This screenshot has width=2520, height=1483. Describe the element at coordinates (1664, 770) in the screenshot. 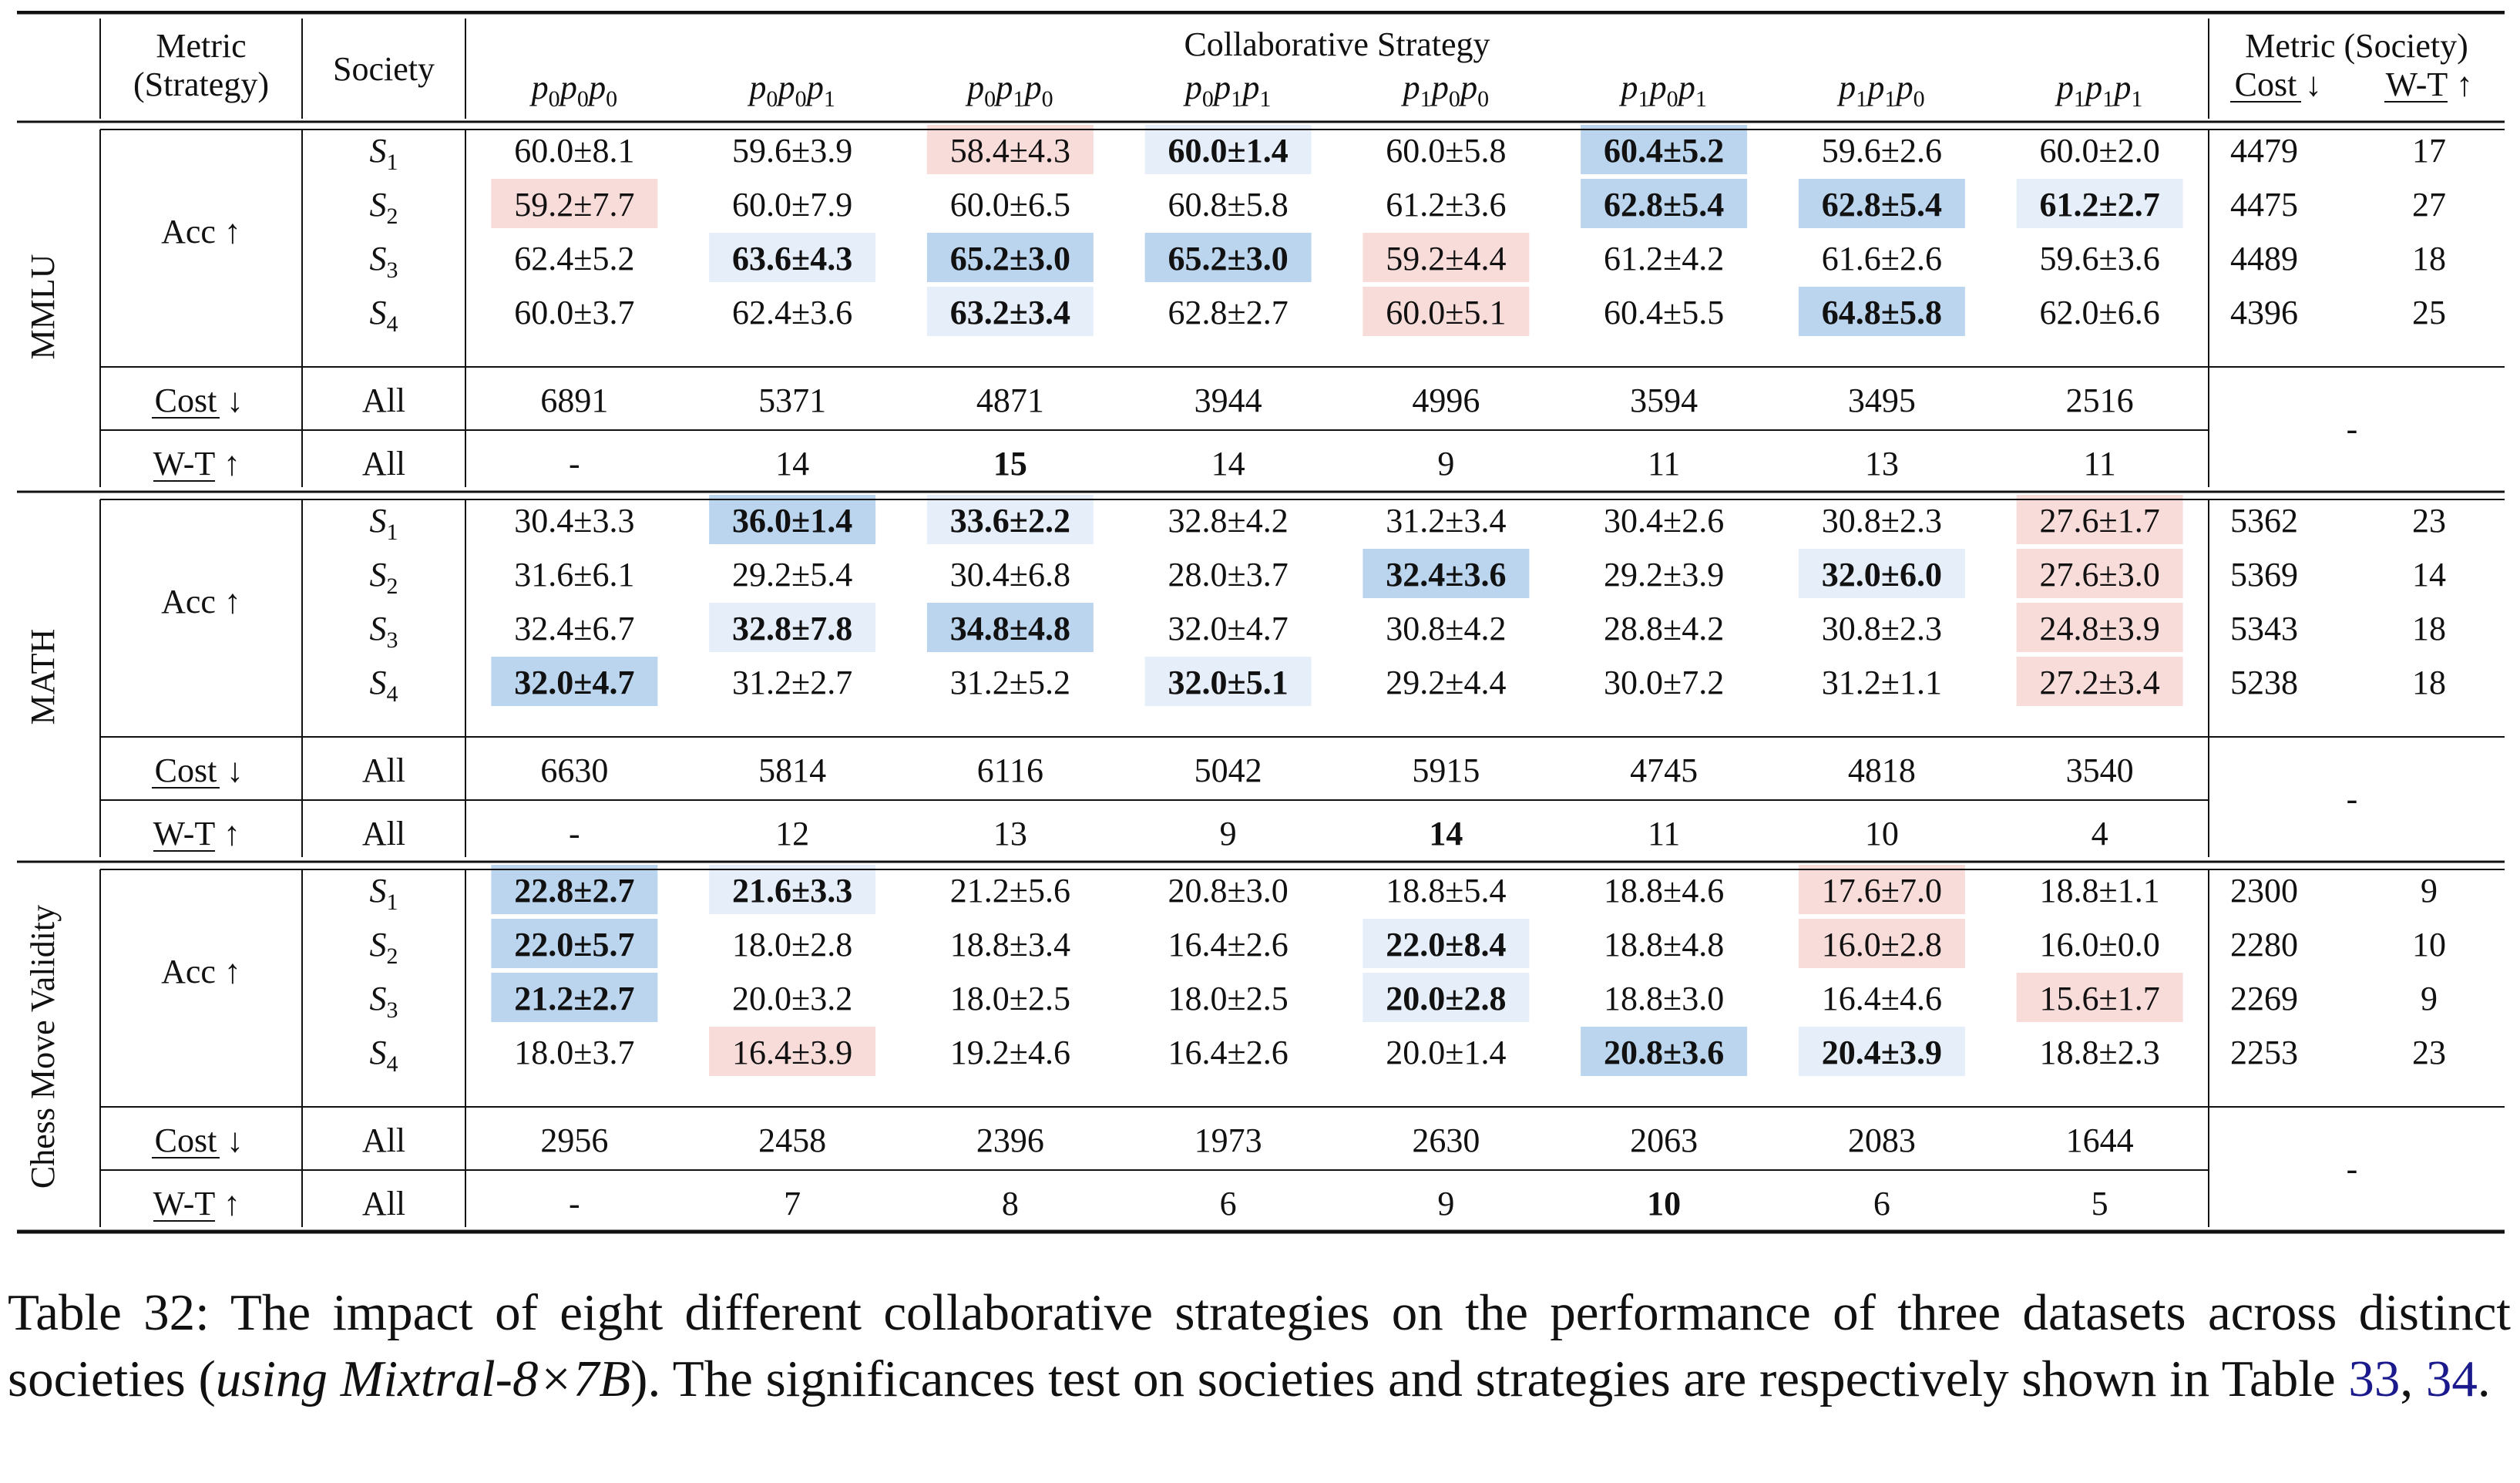

I see `cost-all-cell: 4745` at that location.